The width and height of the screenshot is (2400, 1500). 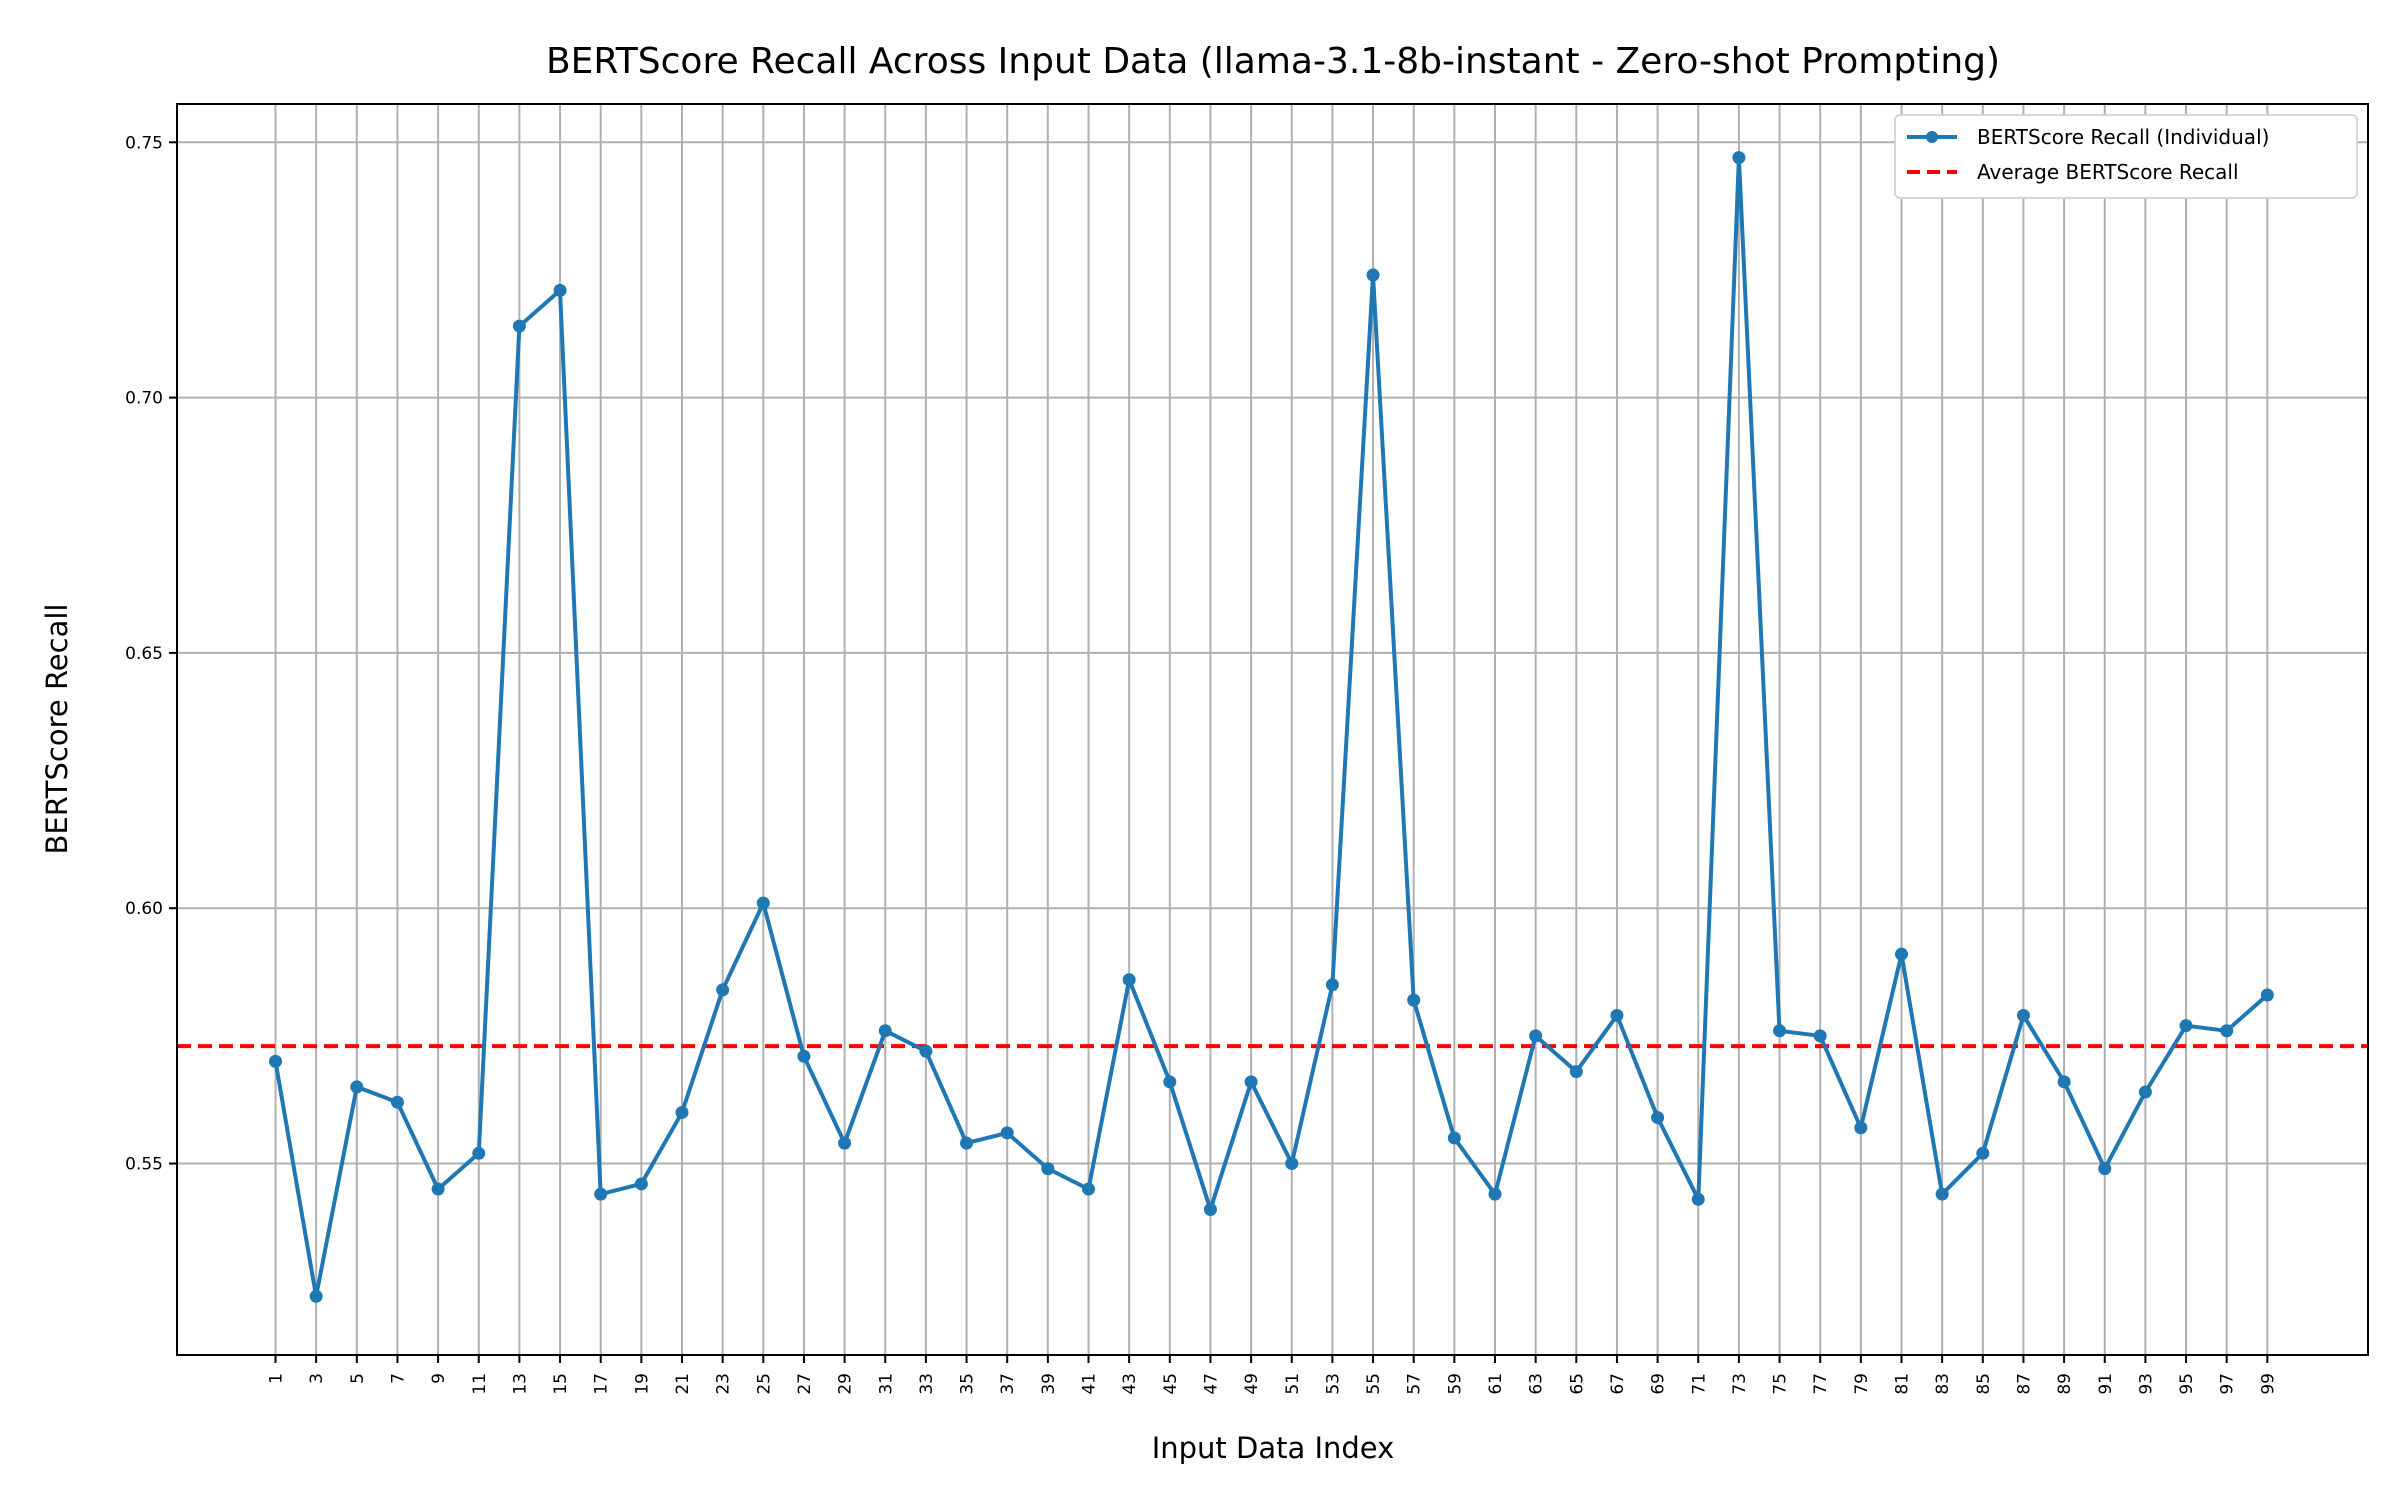 I want to click on x-tick-label: 85, so click(x=1984, y=1384).